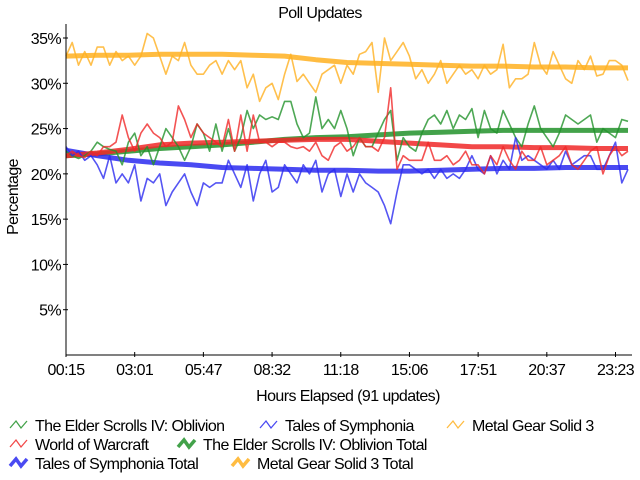 The image size is (640, 480). I want to click on x-axis-label: Hours Elapsed (91 updates), so click(348, 396).